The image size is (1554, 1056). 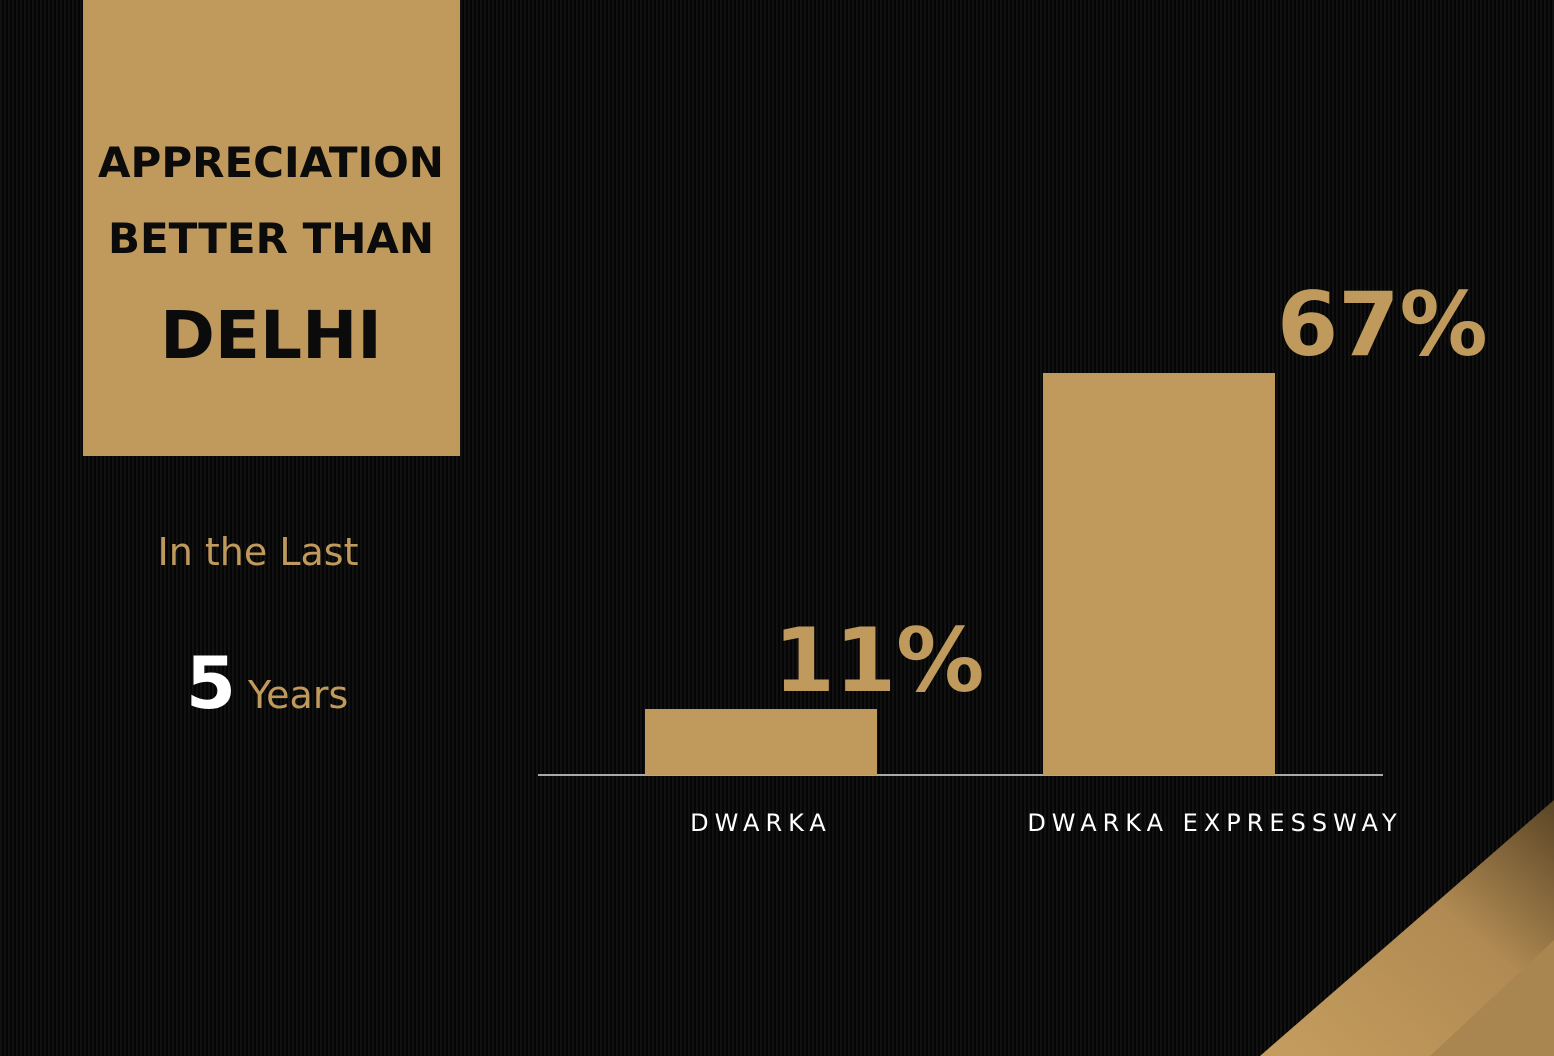 What do you see at coordinates (211, 683) in the screenshot?
I see `period-number: 5` at bounding box center [211, 683].